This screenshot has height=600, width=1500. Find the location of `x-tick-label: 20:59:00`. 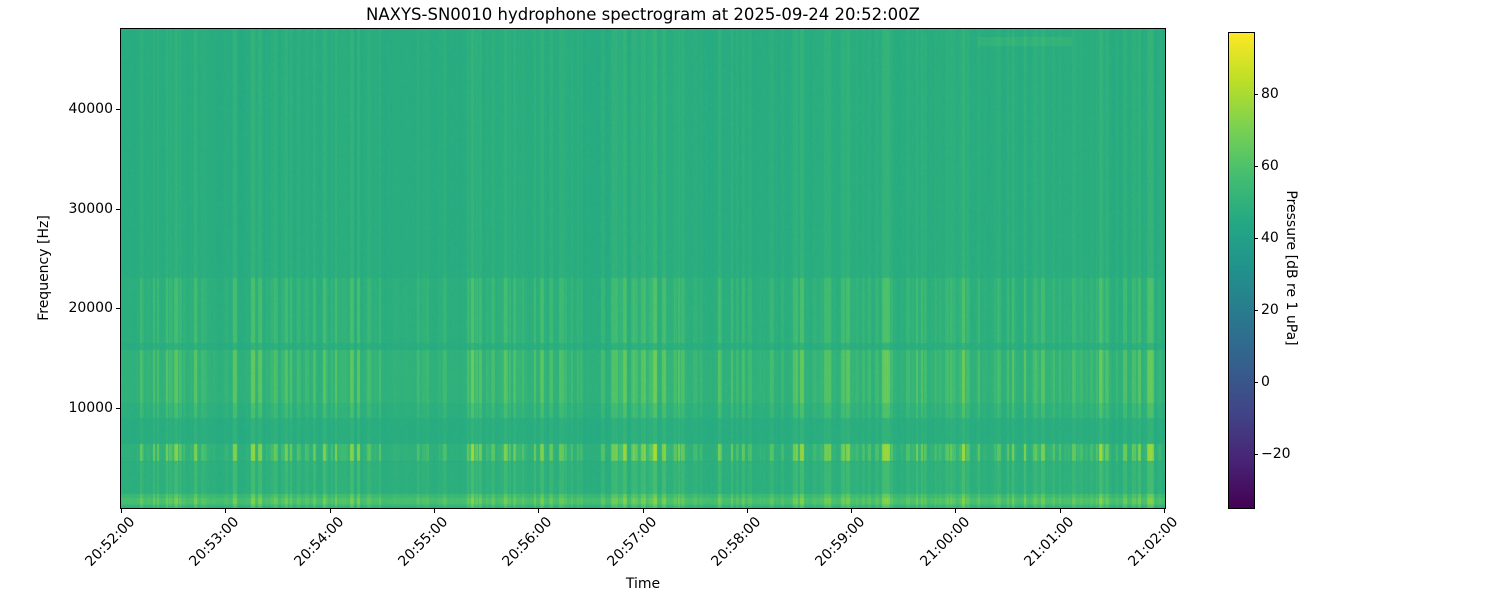

x-tick-label: 20:59:00 is located at coordinates (840, 542).